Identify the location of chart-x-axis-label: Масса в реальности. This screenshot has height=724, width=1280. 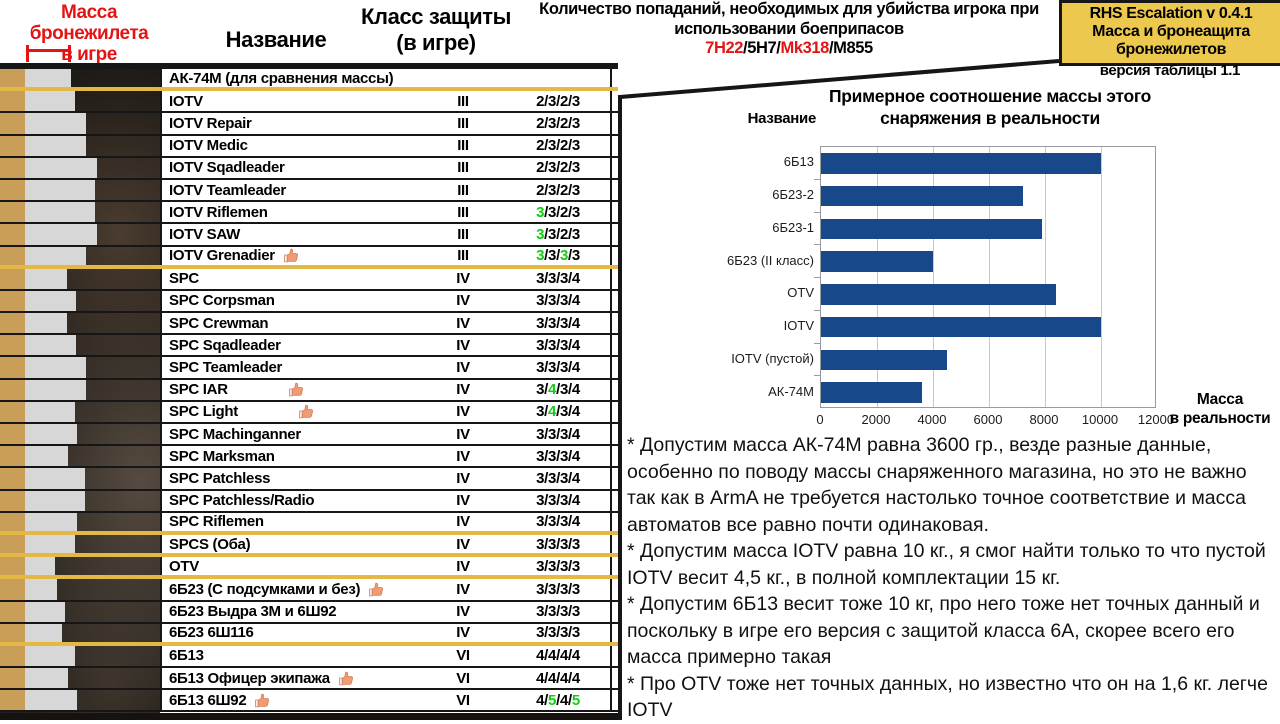
(1220, 409).